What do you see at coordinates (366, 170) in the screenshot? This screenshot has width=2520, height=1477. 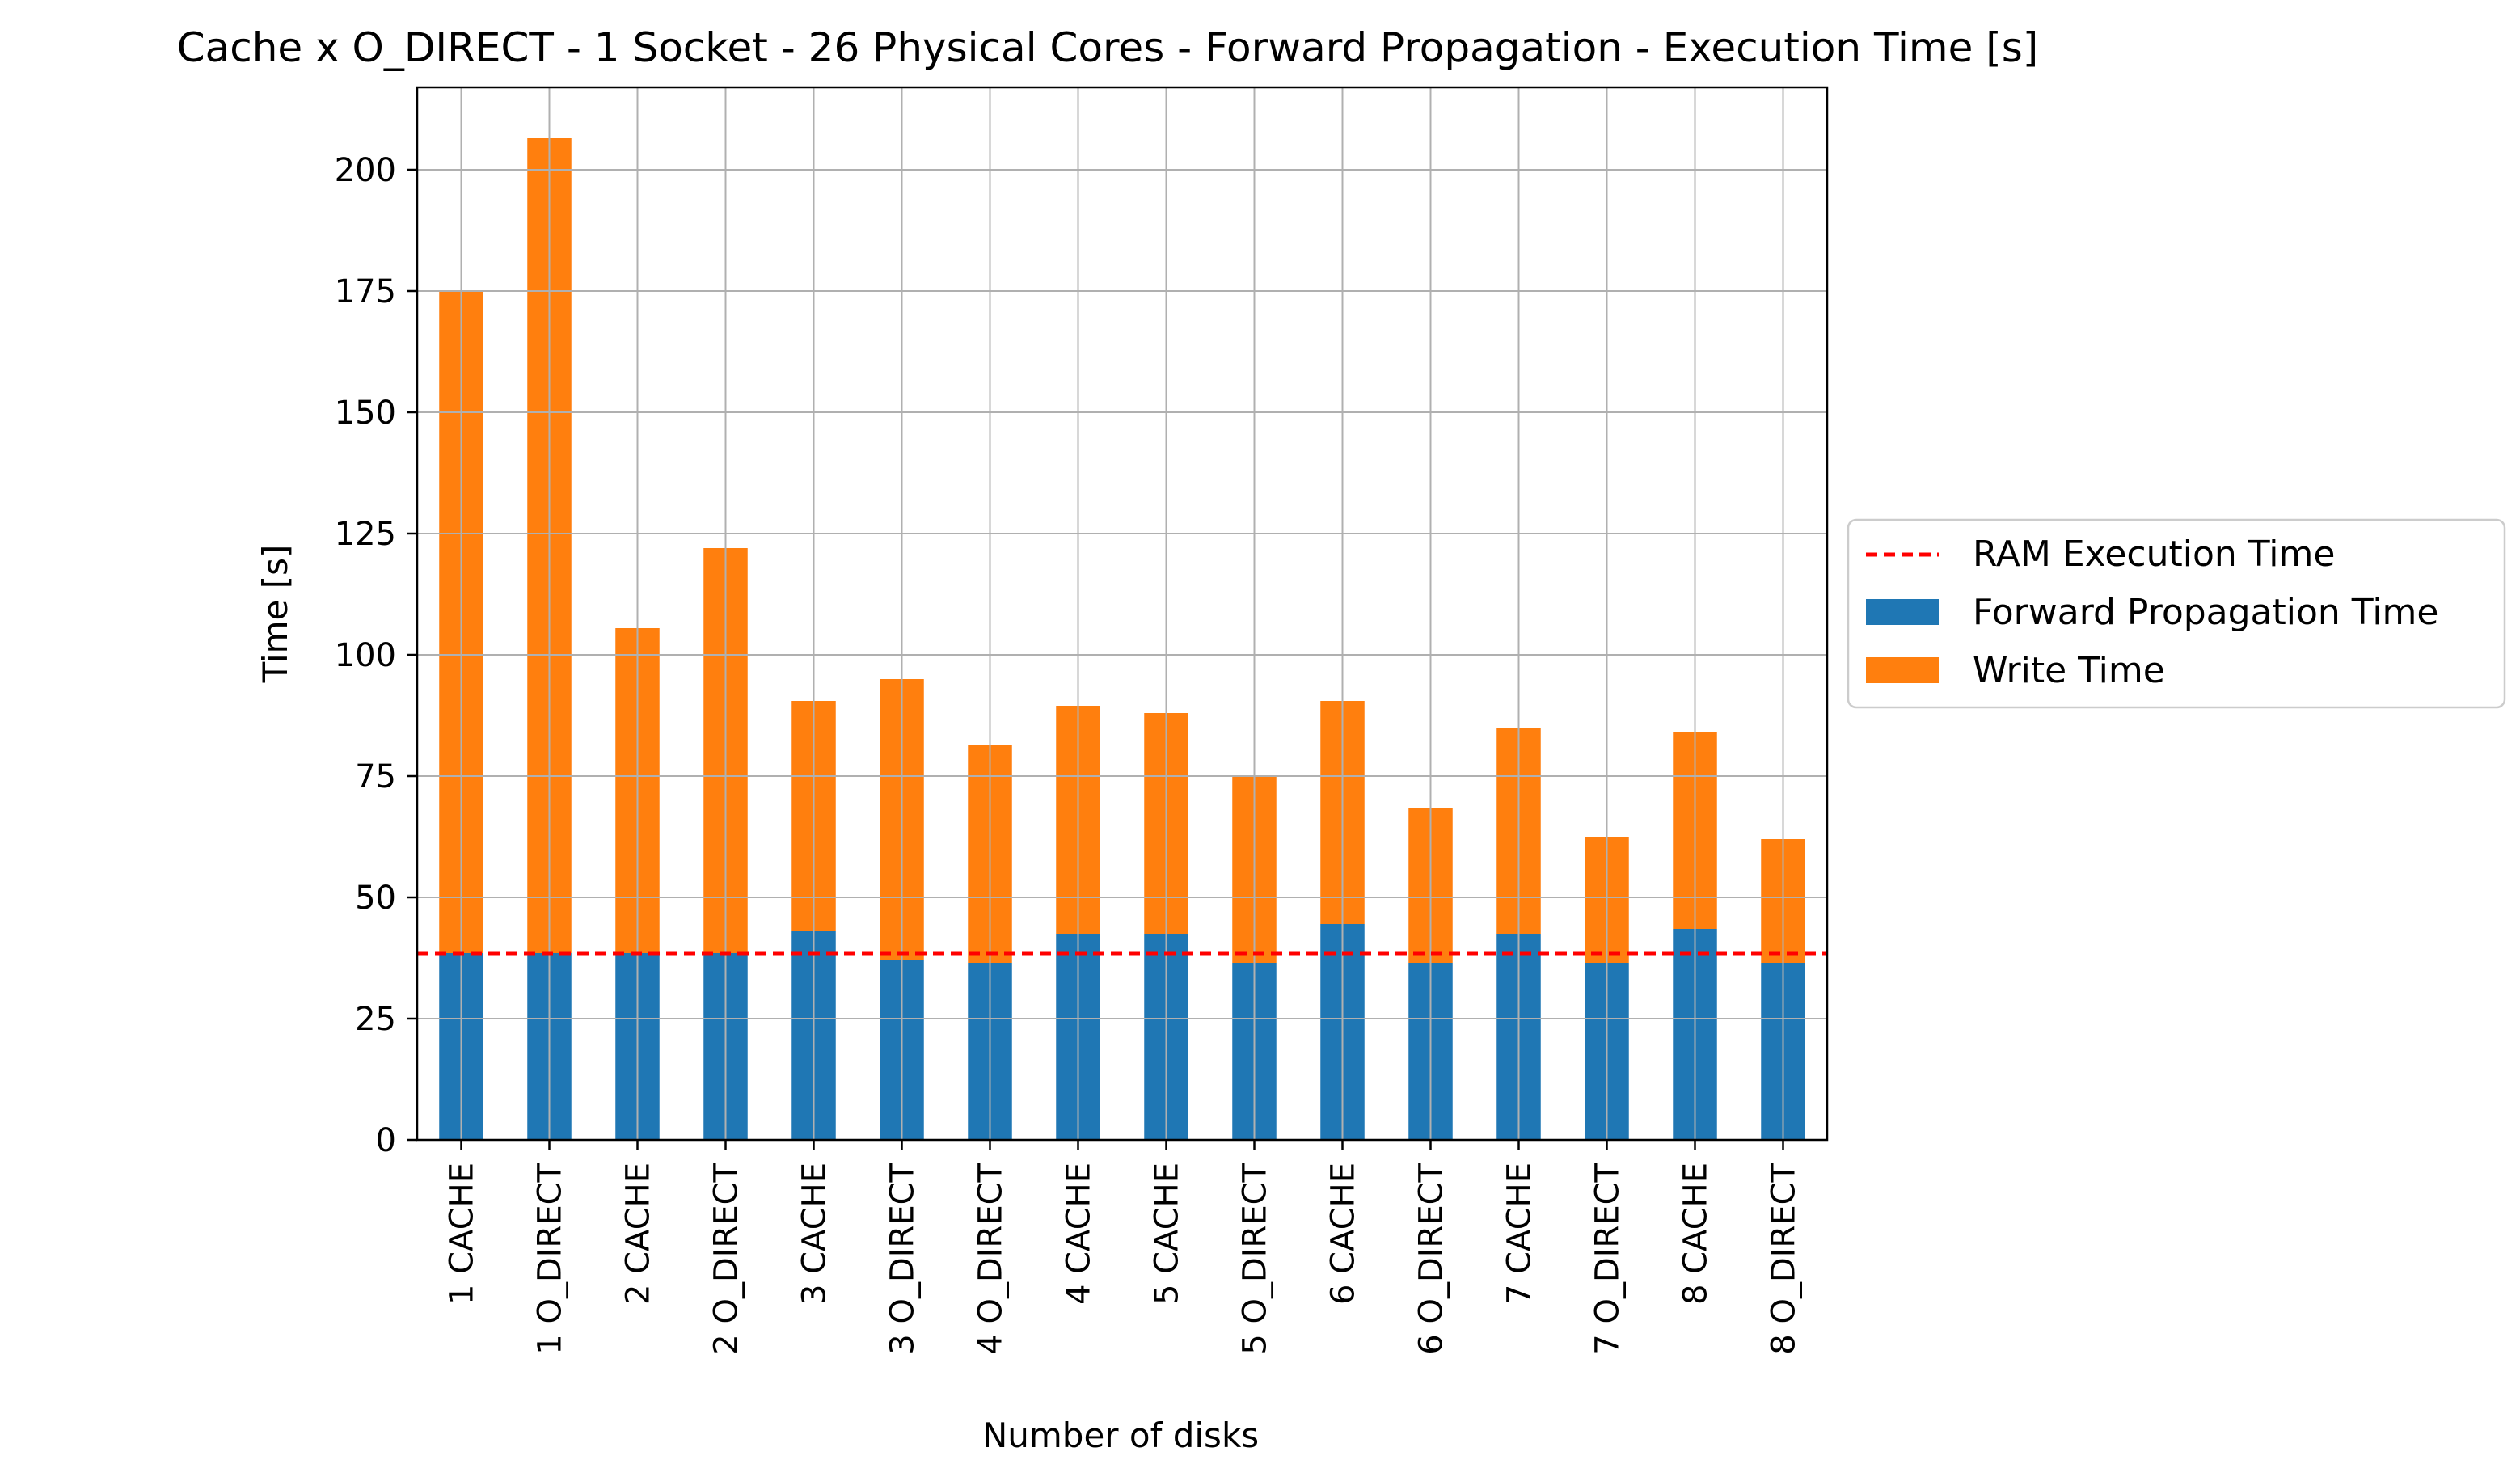 I see `y-tick-label-8: 200` at bounding box center [366, 170].